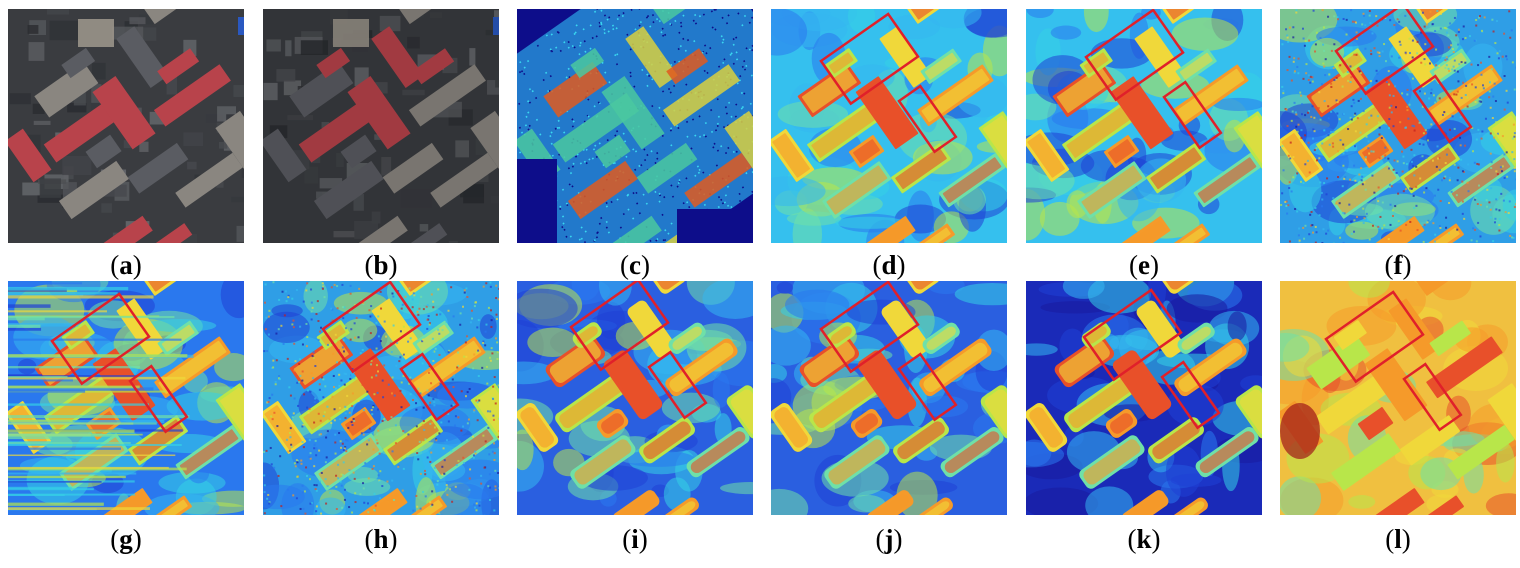 The image size is (1520, 568). Describe the element at coordinates (635, 265) in the screenshot. I see `panel-c-caption: (c)` at that location.